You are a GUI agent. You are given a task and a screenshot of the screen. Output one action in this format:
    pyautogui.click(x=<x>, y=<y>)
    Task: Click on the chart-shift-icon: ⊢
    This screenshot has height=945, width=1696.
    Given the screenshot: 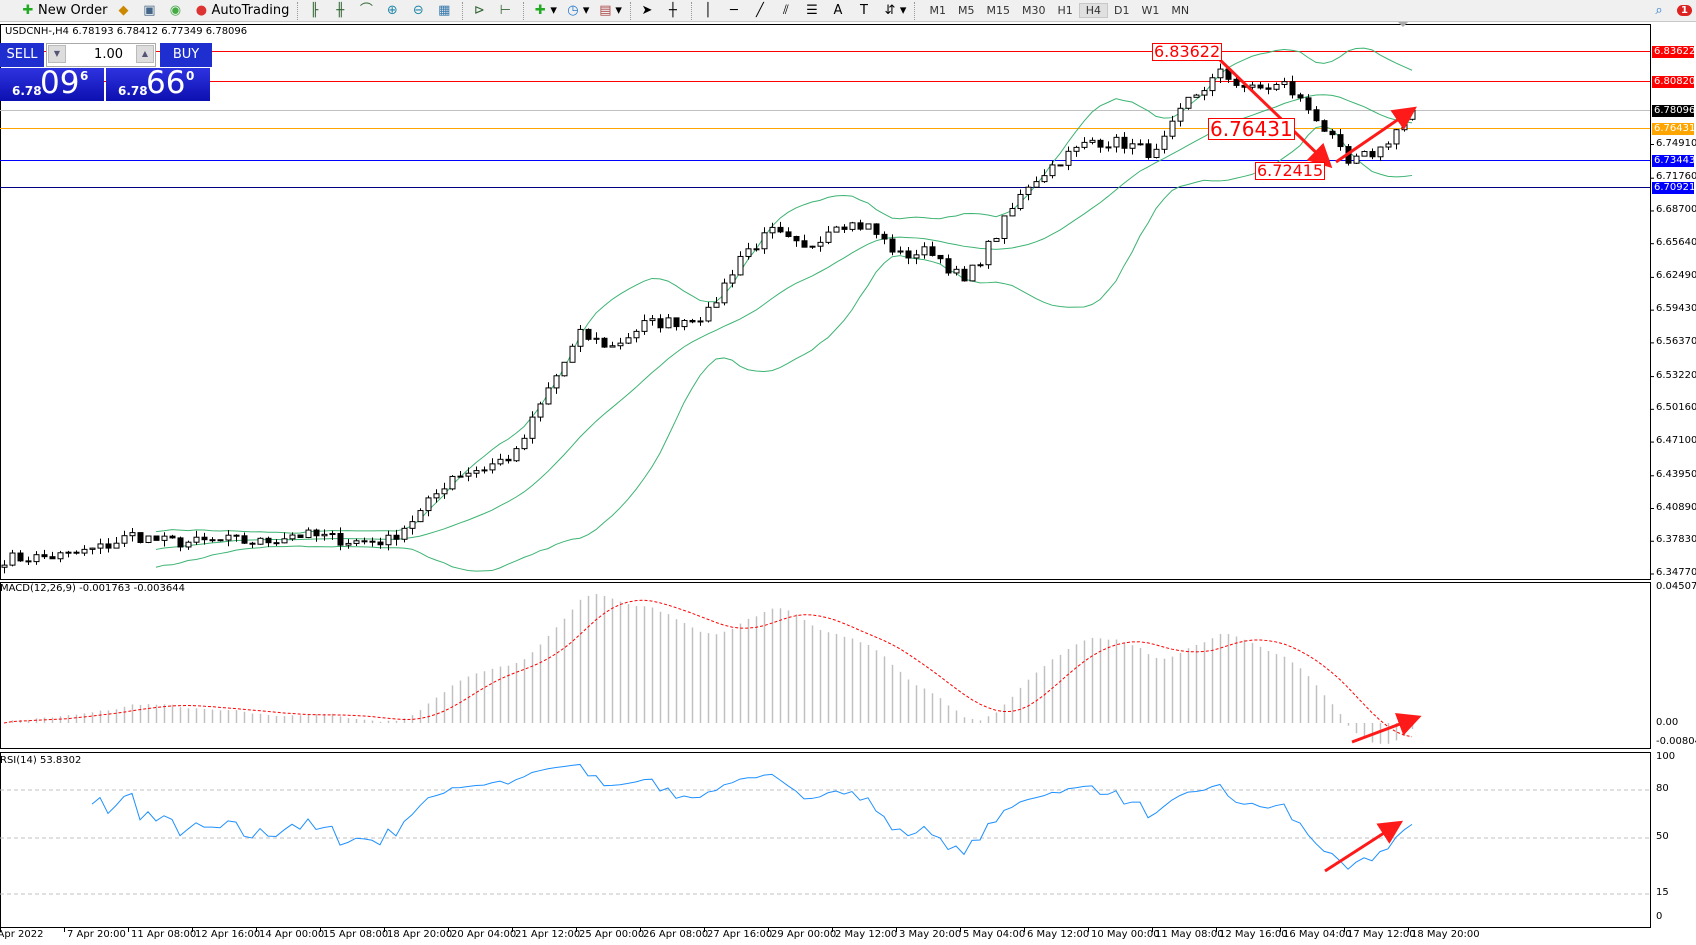 What is the action you would take?
    pyautogui.click(x=505, y=10)
    